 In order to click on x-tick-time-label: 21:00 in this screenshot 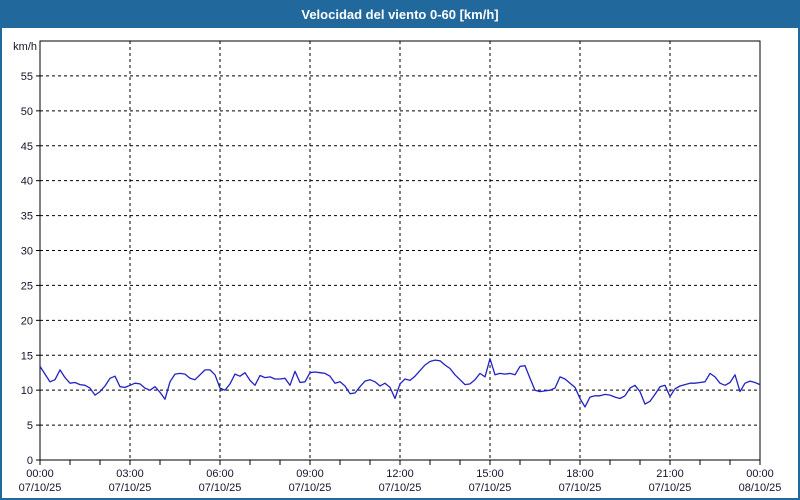, I will do `click(670, 474)`.